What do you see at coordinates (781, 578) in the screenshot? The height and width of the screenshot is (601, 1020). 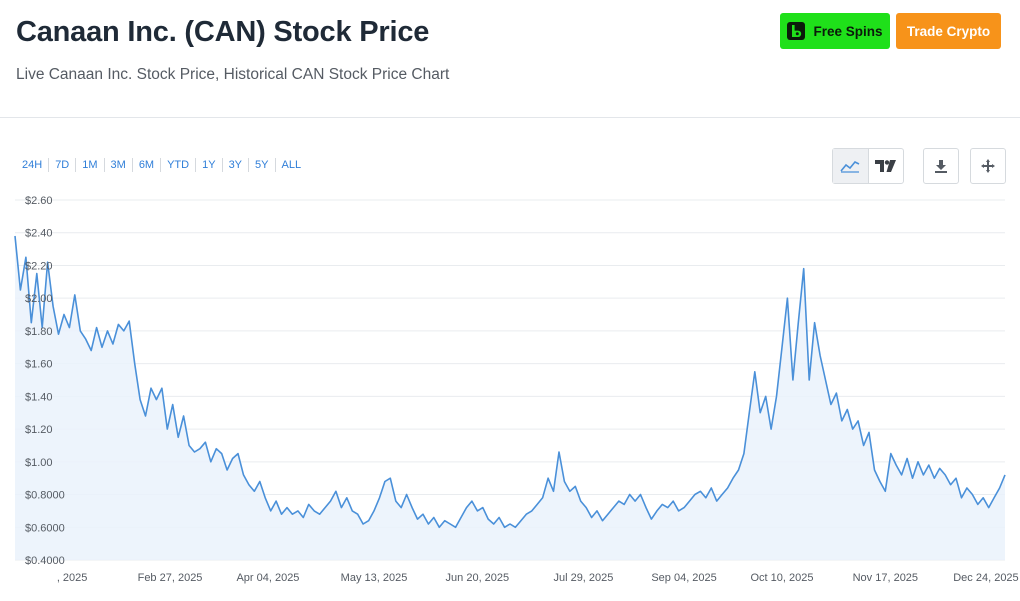 I see `x-tick-label: Oct 10, 2025` at bounding box center [781, 578].